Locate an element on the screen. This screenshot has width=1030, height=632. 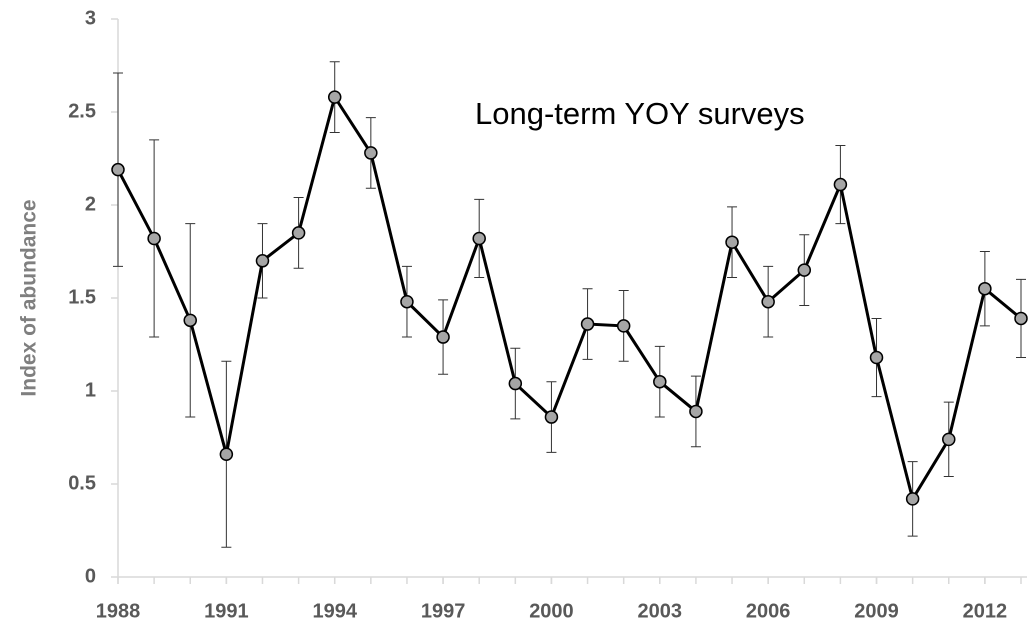
annotation: Long-term YOY surveys is located at coordinates (640, 113).